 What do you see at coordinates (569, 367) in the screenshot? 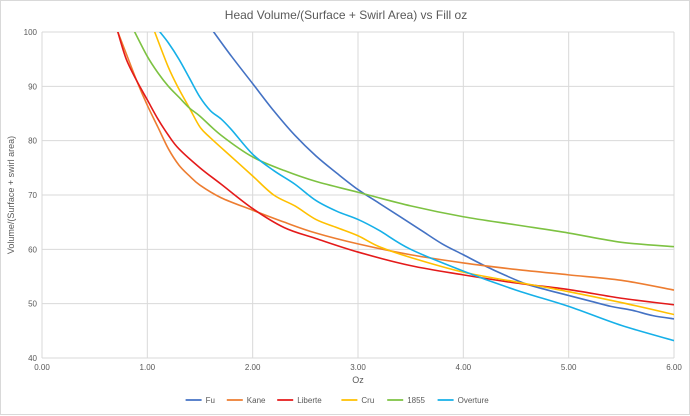
I see `x-tick-label: 5.00` at bounding box center [569, 367].